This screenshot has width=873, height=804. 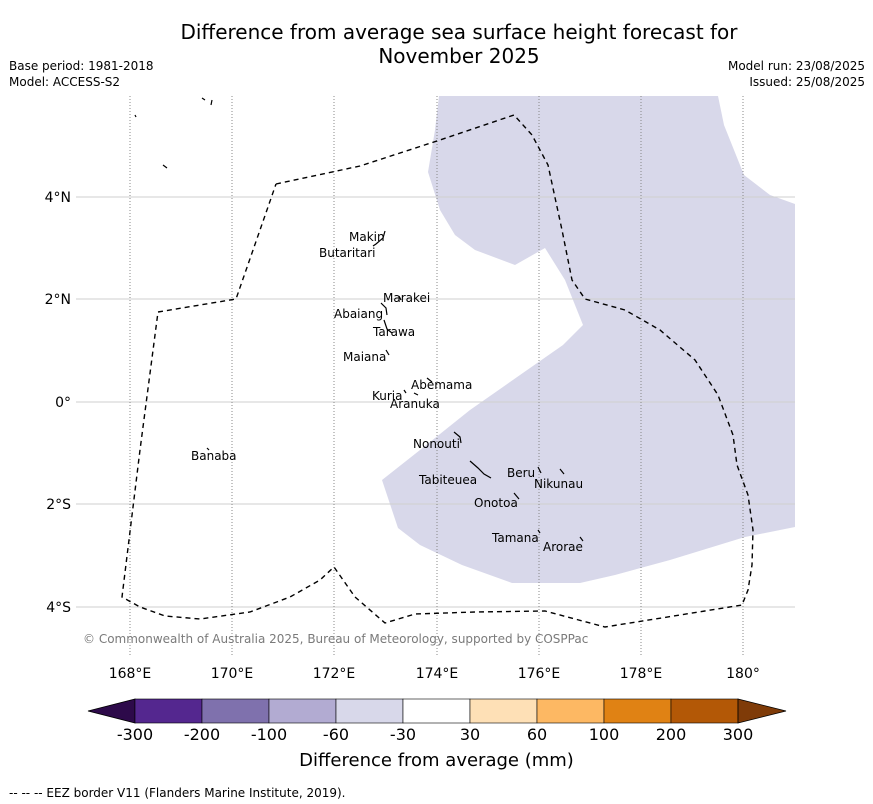 I want to click on colorbar-segments, so click(x=437, y=711).